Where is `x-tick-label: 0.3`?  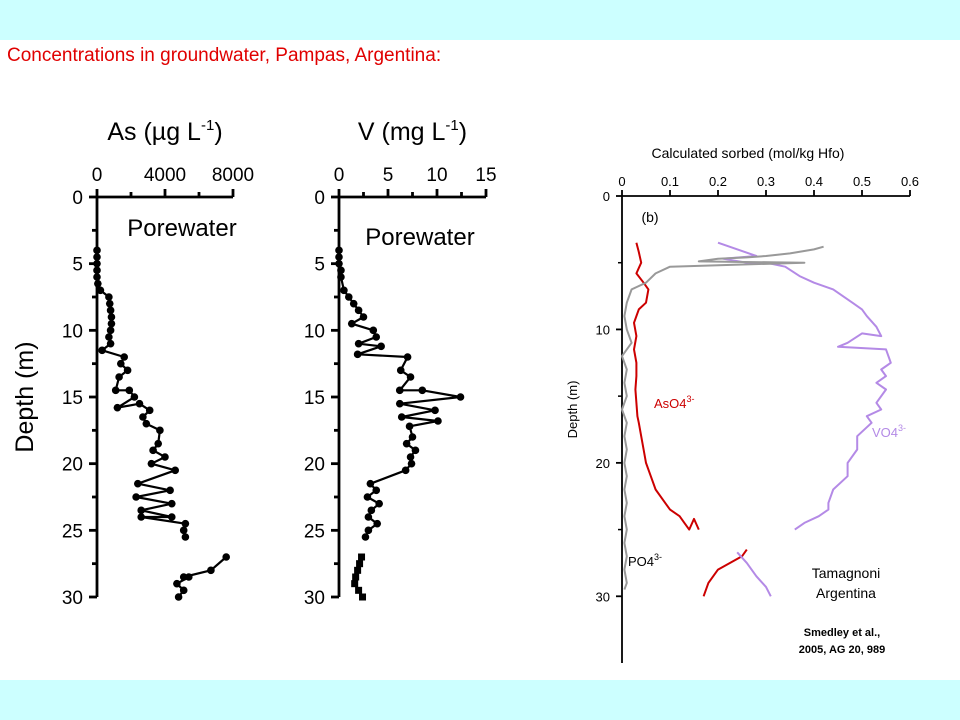
x-tick-label: 0.3 is located at coordinates (766, 181).